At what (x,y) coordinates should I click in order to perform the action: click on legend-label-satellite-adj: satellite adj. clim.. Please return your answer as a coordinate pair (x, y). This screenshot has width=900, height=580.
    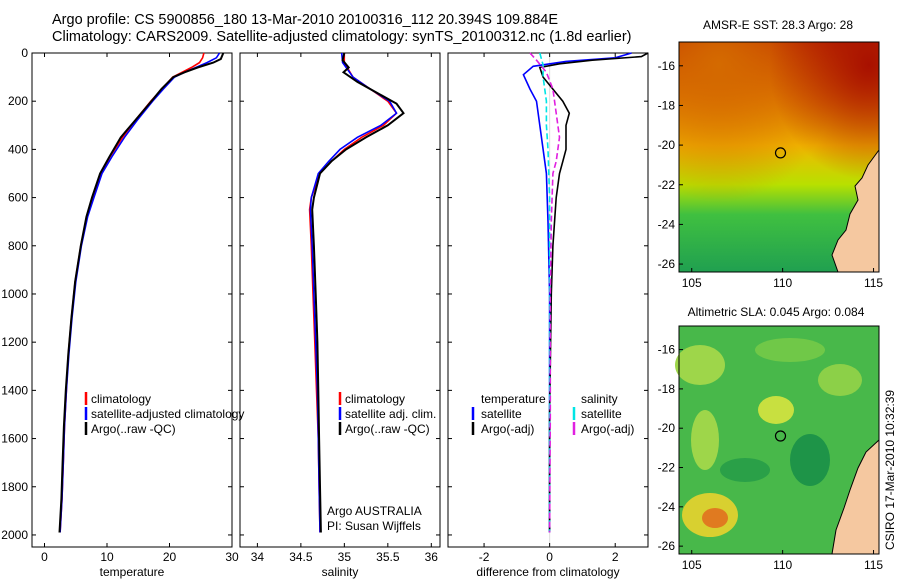
    Looking at the image, I should click on (390, 414).